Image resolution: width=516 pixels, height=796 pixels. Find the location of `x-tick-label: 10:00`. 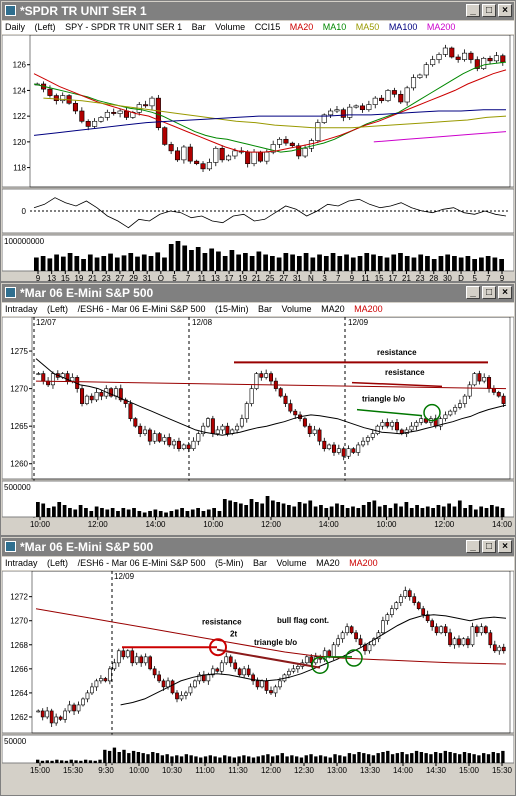

x-tick-label: 10:00 is located at coordinates (40, 524).